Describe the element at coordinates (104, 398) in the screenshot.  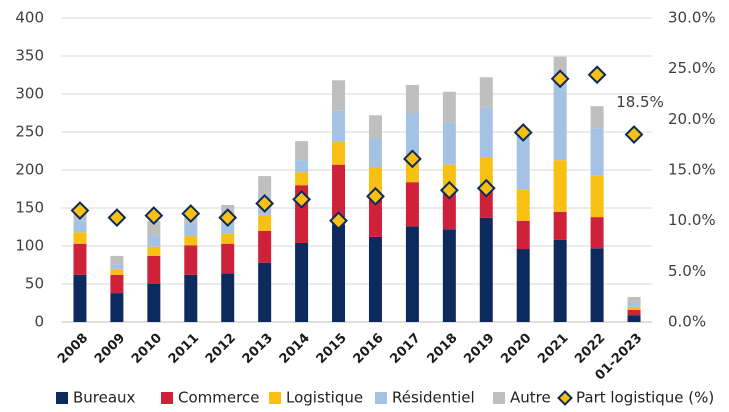
I see `legend-label: Bureaux` at that location.